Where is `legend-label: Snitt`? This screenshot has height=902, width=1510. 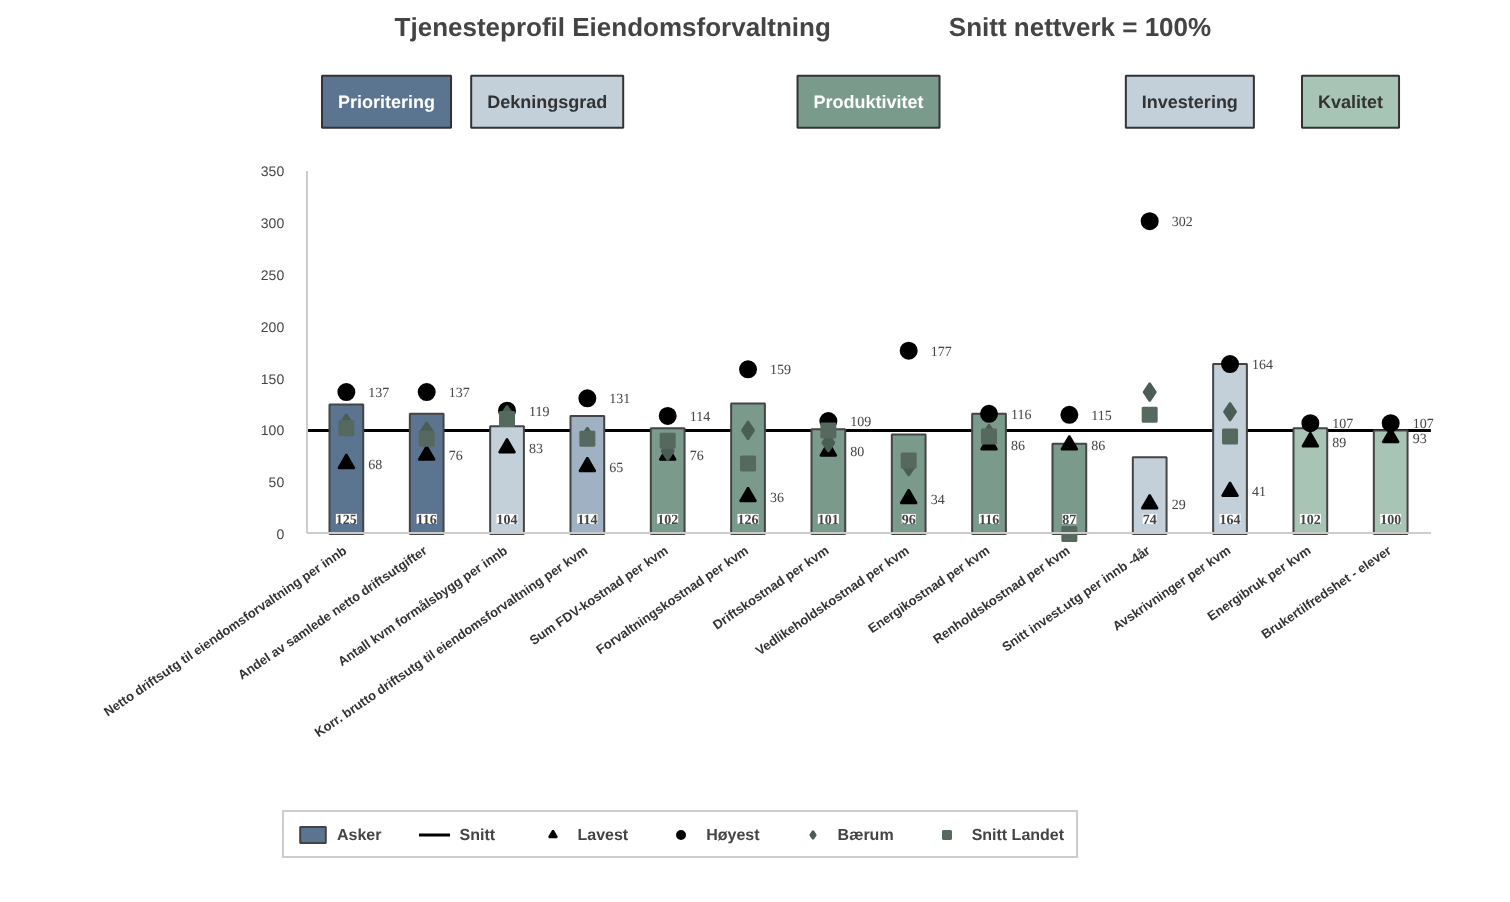
legend-label: Snitt is located at coordinates (478, 834).